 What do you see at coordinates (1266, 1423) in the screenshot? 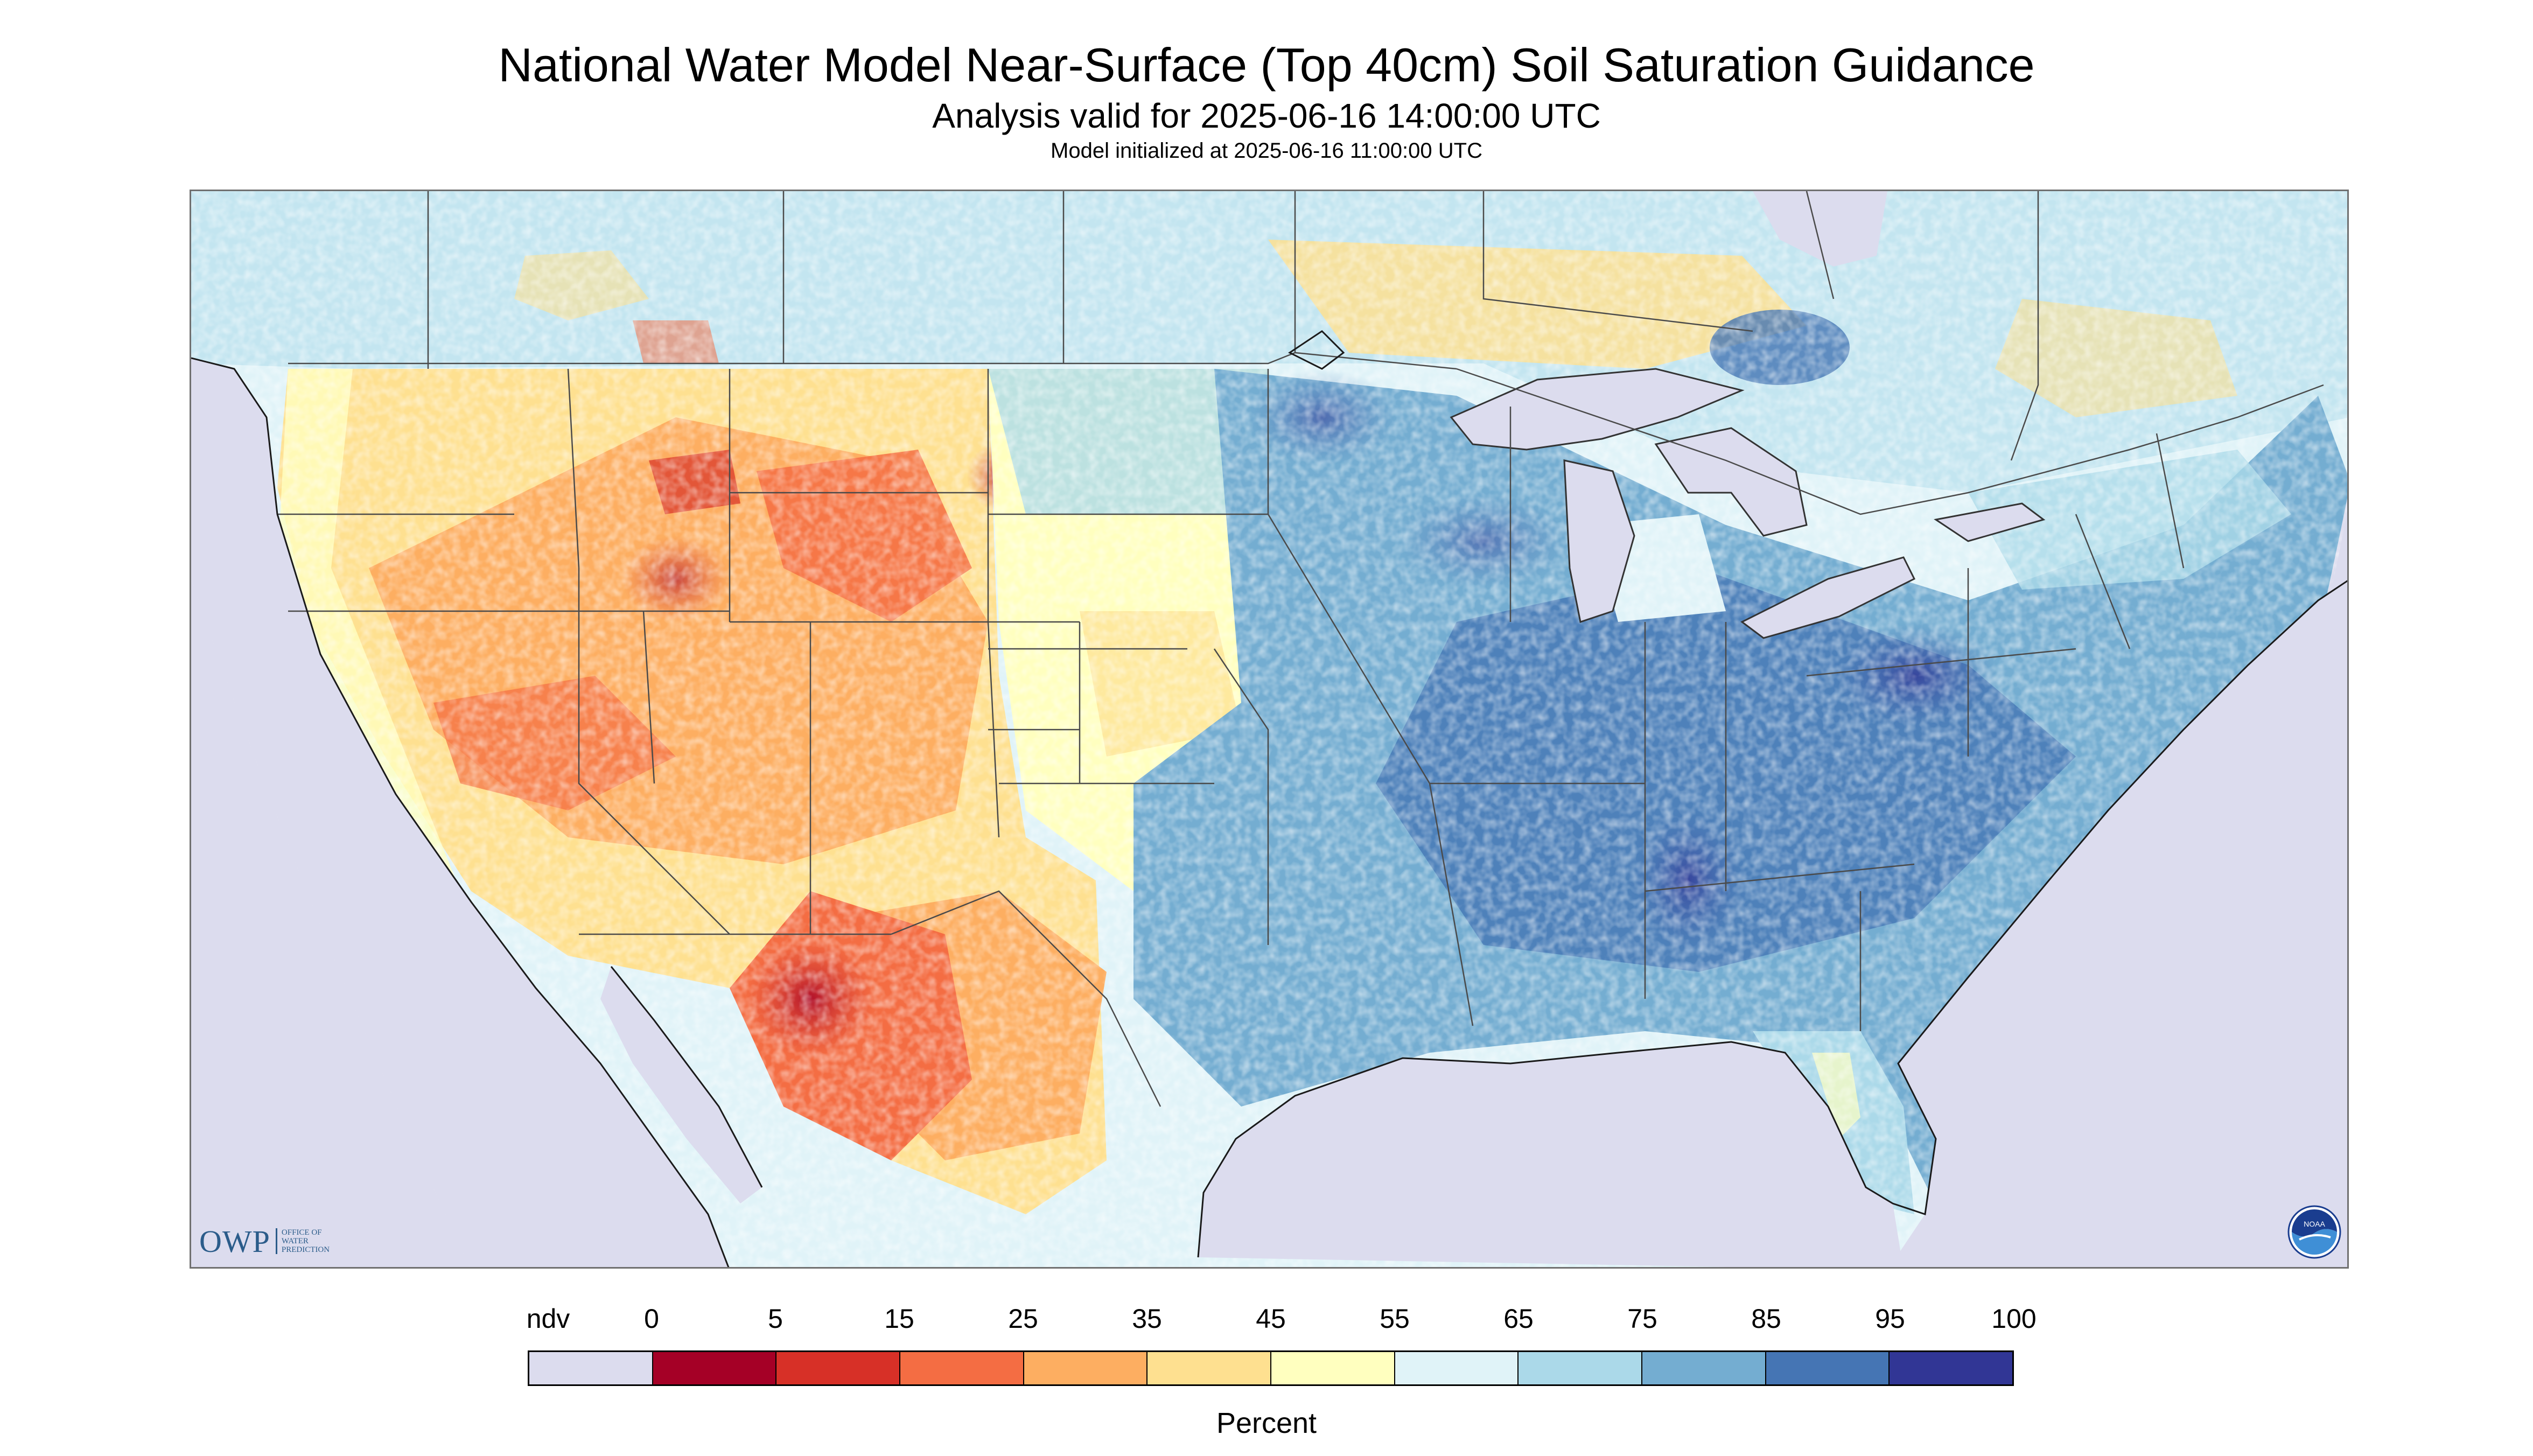
I see `legend-unit-label: Percent` at bounding box center [1266, 1423].